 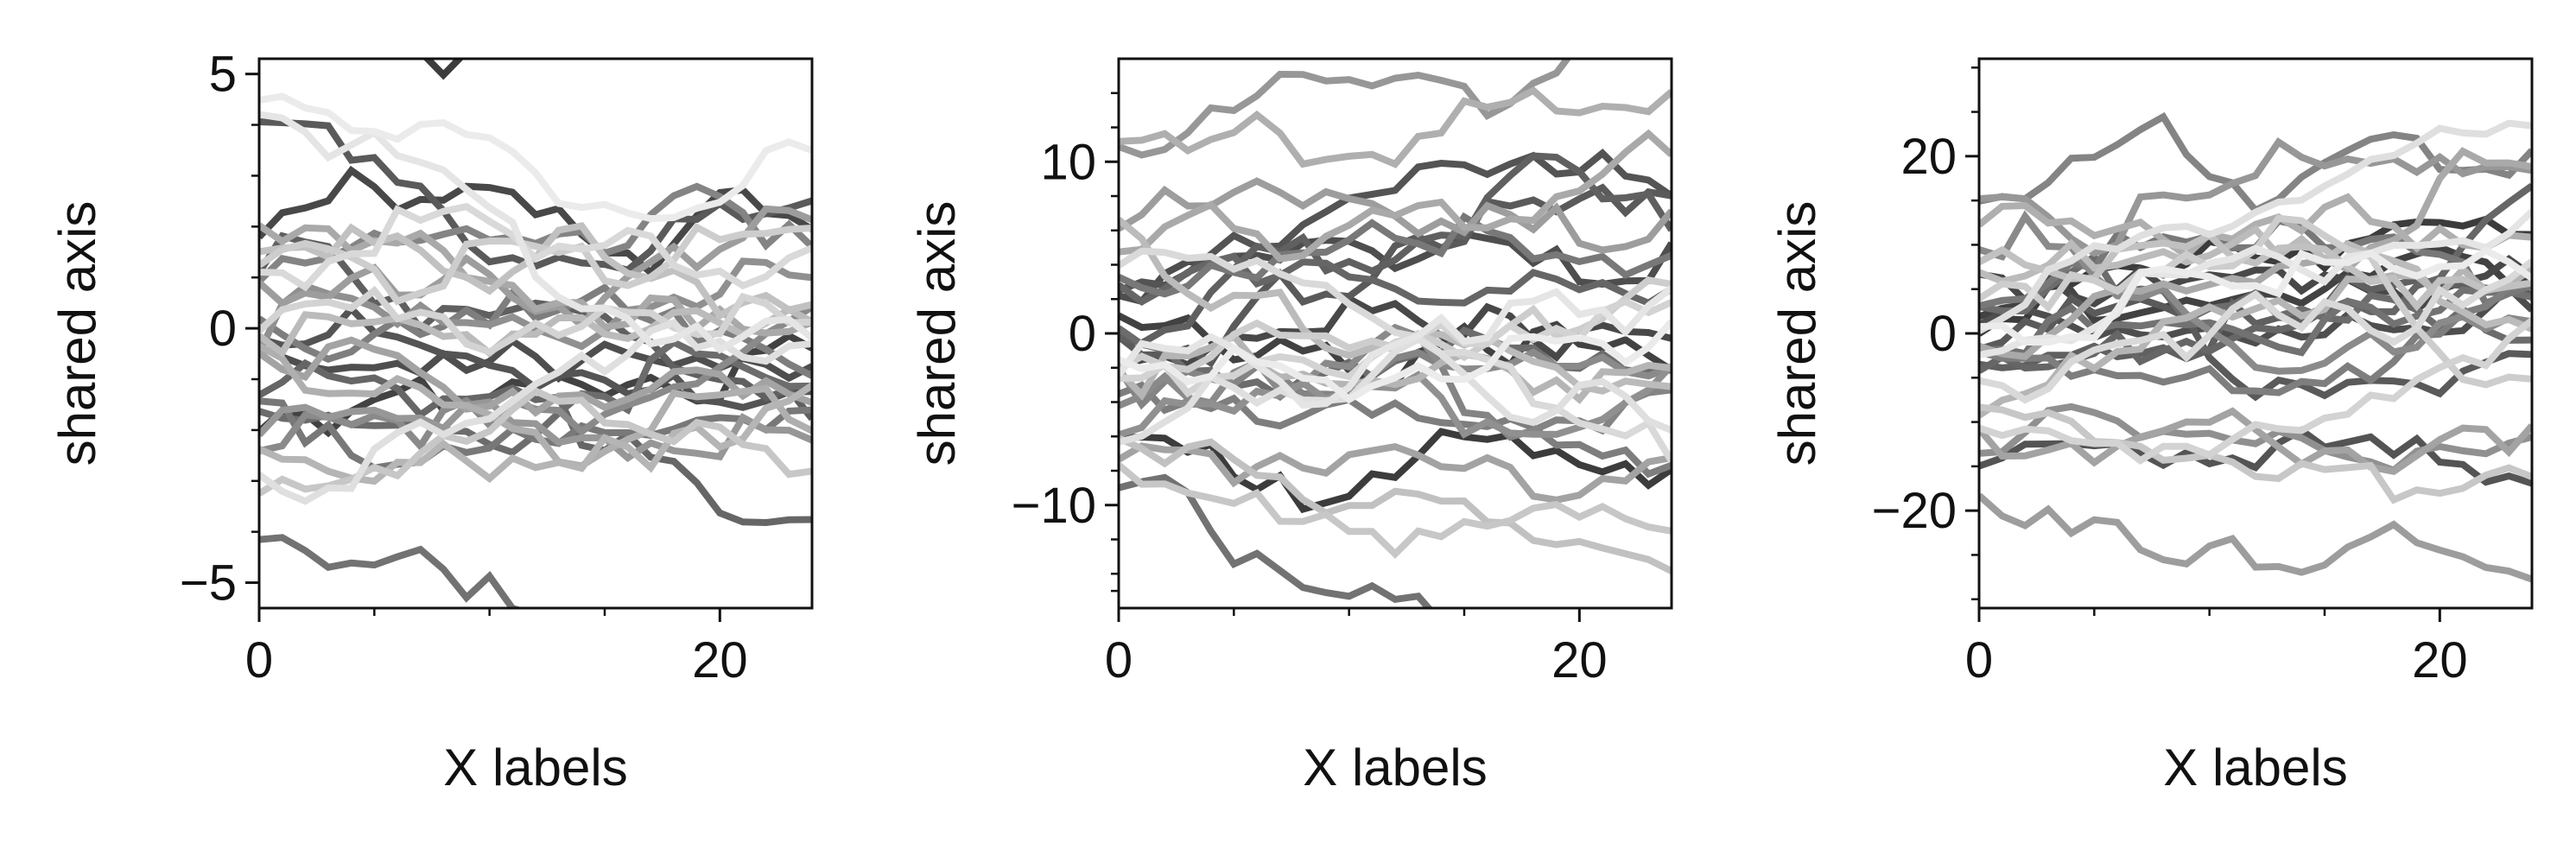 What do you see at coordinates (1928, 157) in the screenshot?
I see `y-tick-label: 20` at bounding box center [1928, 157].